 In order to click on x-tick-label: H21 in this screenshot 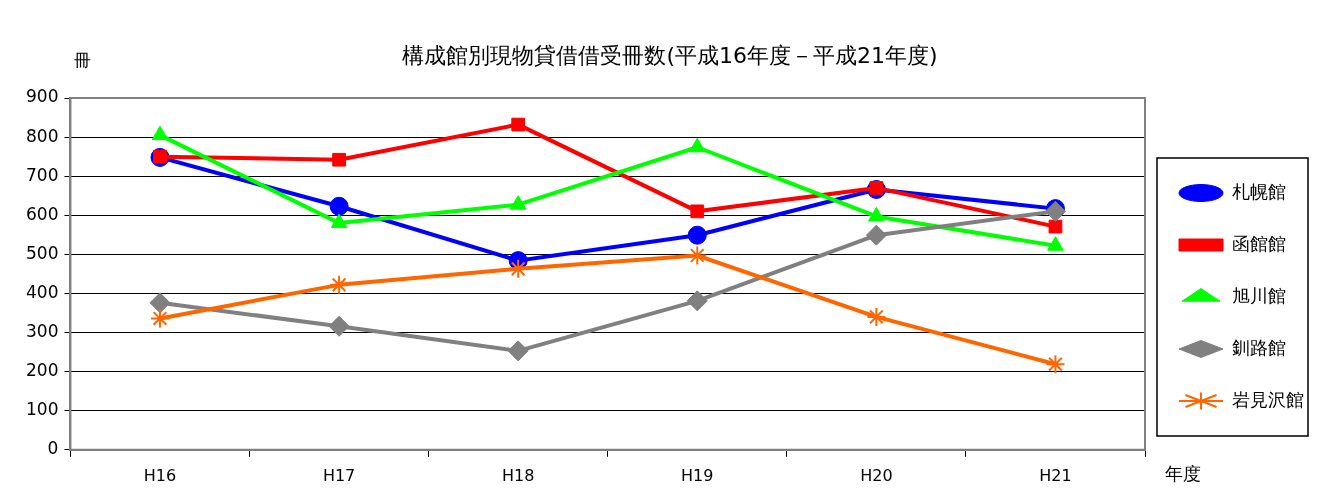, I will do `click(1055, 475)`.